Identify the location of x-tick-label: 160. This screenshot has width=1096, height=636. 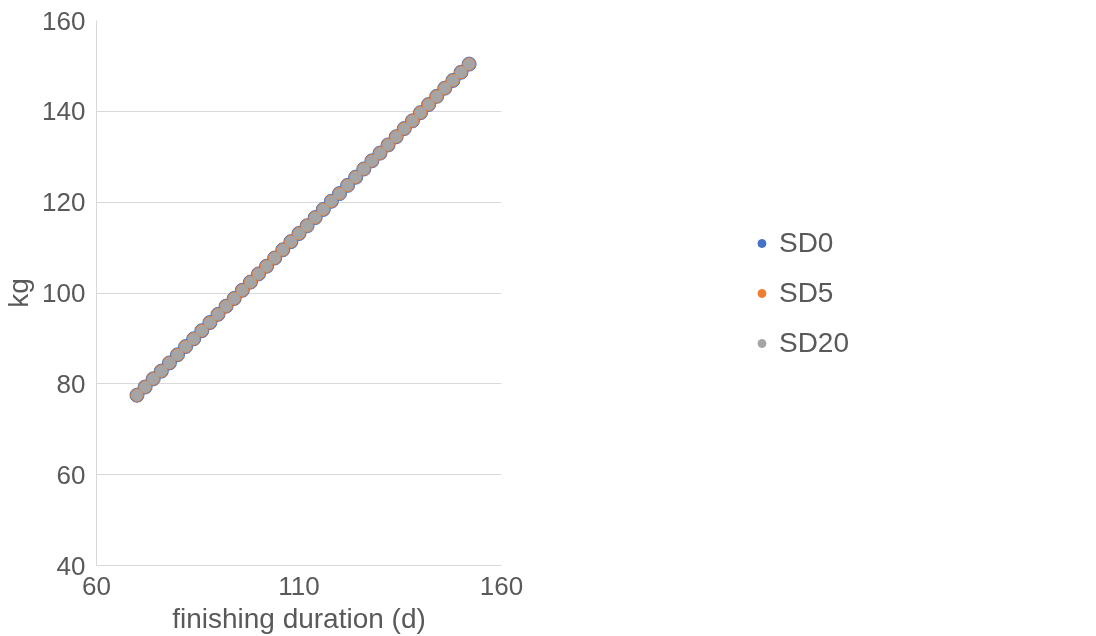
(501, 585).